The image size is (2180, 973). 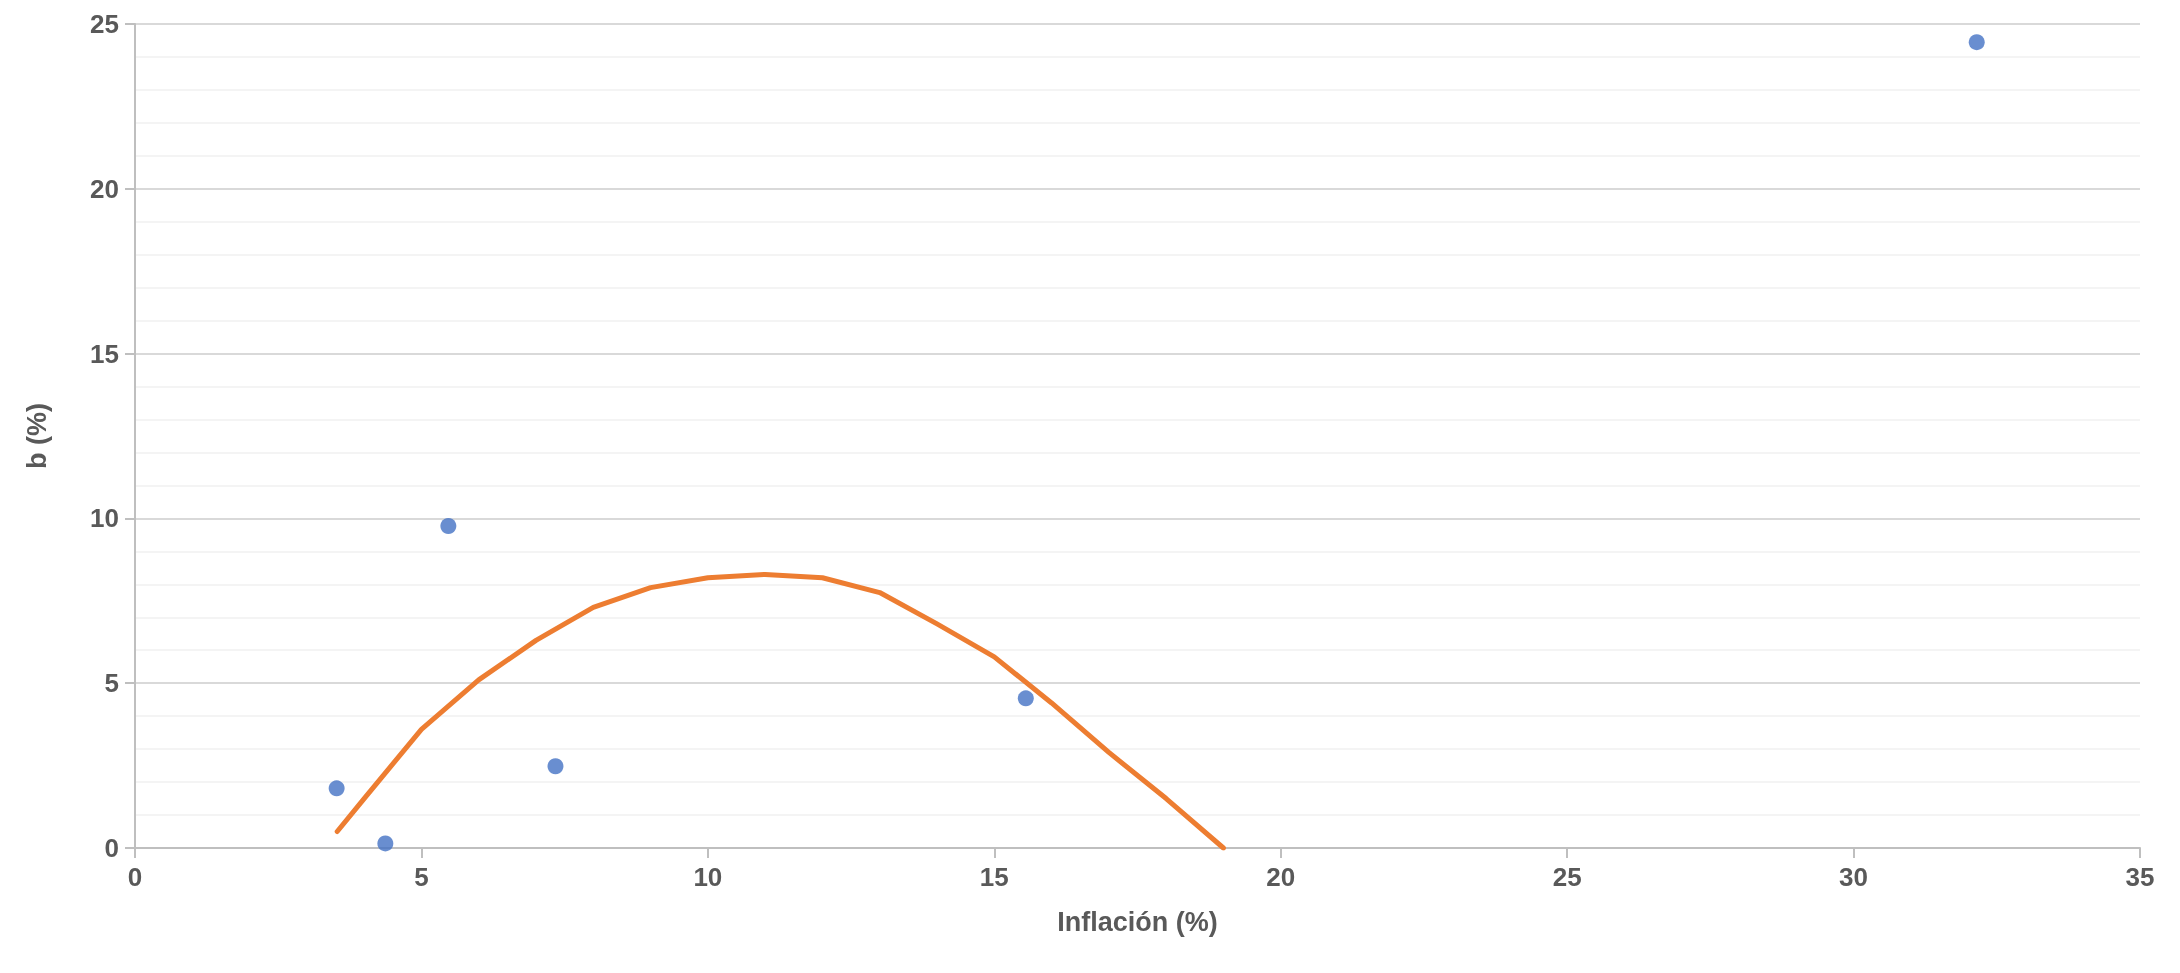 I want to click on x-tick-label: 10, so click(x=708, y=877).